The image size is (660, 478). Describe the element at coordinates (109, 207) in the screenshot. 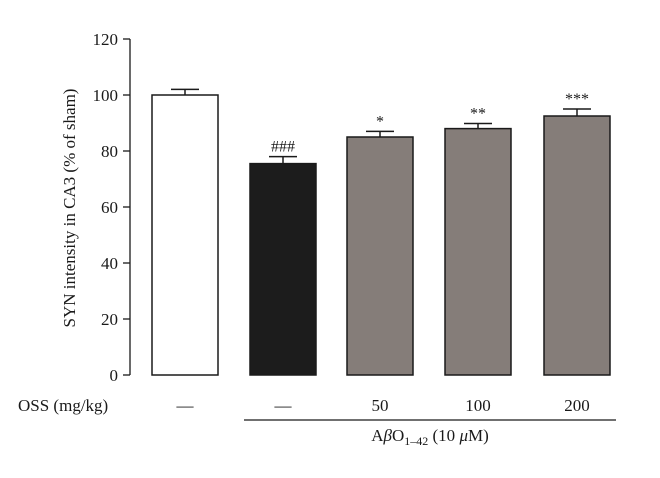

I see `y-tick-label: 60` at that location.